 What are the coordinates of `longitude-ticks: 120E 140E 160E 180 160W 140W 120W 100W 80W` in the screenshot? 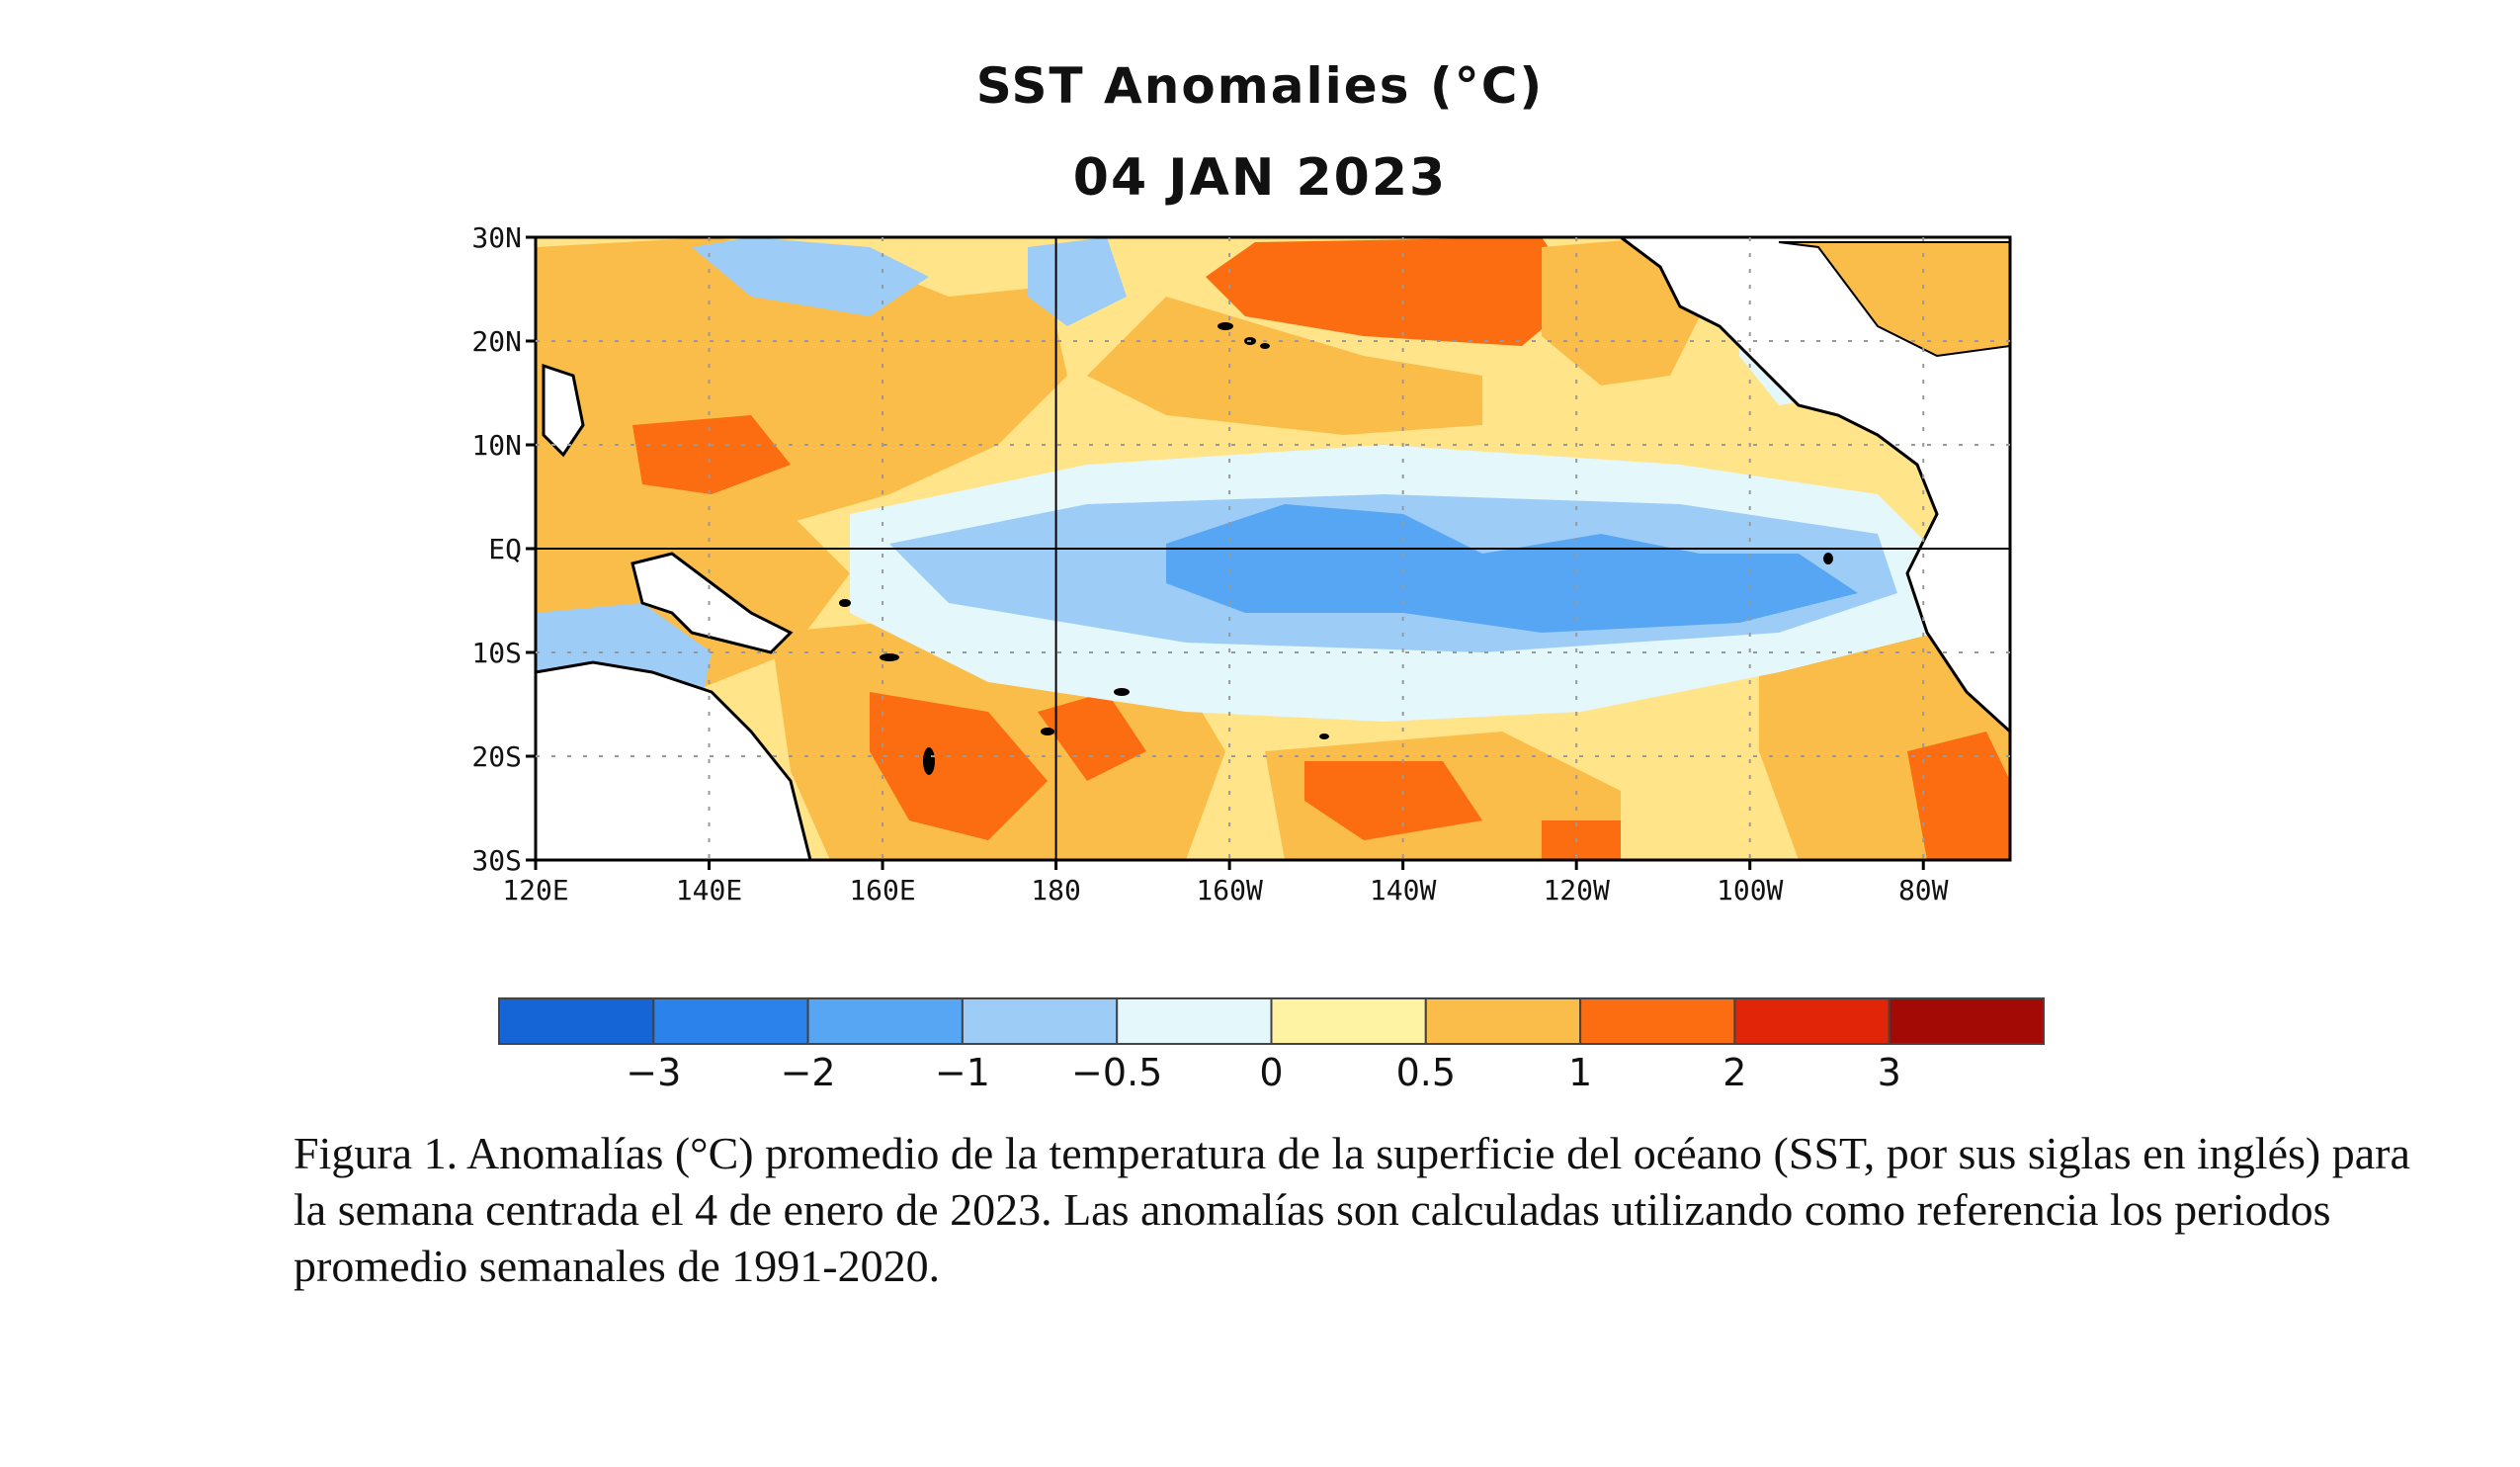 It's located at (1225, 883).